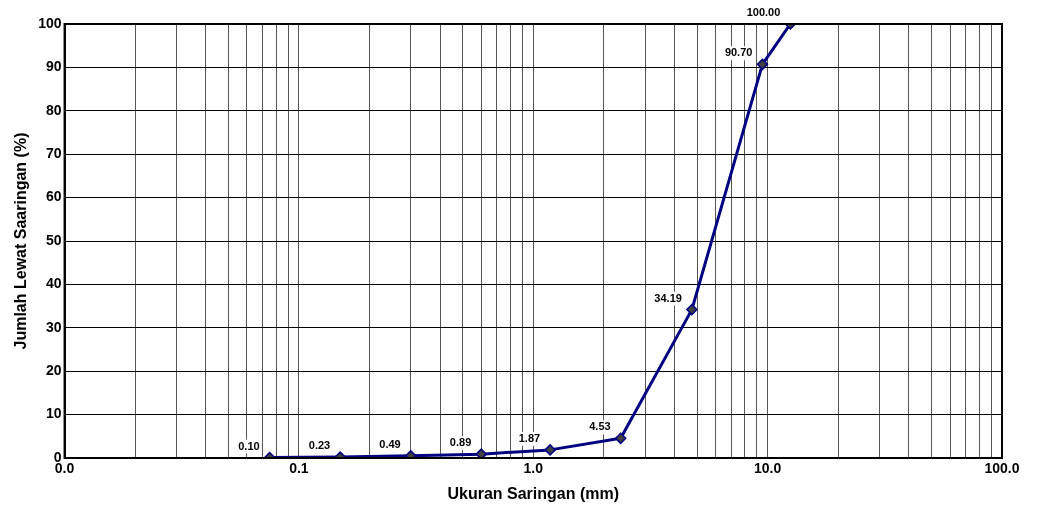 The image size is (1038, 512). What do you see at coordinates (249, 445) in the screenshot?
I see `data-label: 0.10` at bounding box center [249, 445].